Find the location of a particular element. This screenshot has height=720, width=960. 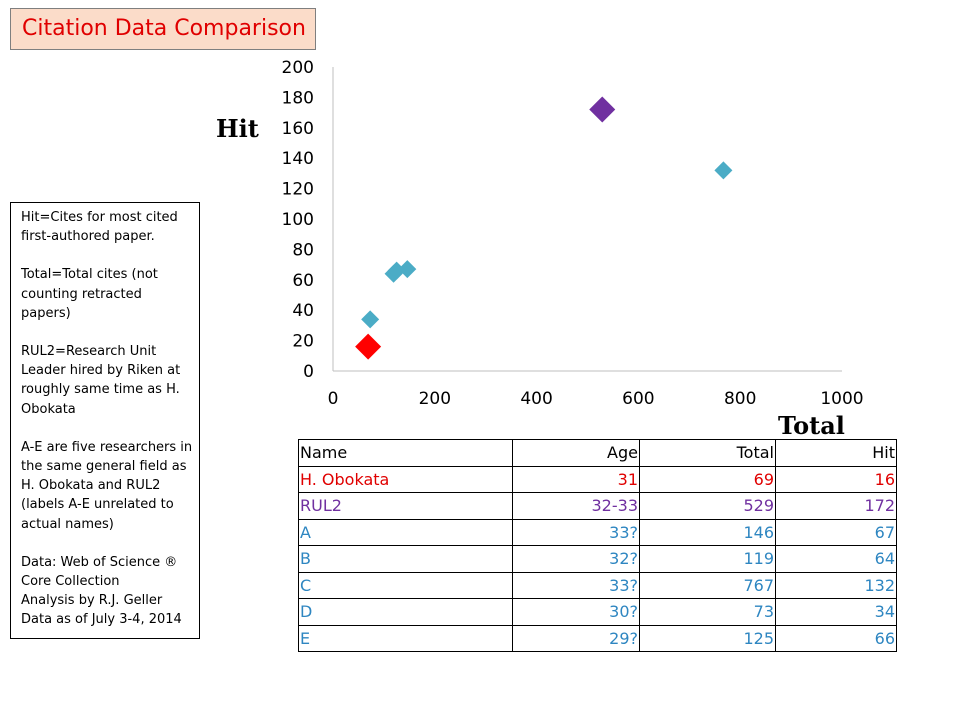

y-tick-label: 80 is located at coordinates (303, 250).